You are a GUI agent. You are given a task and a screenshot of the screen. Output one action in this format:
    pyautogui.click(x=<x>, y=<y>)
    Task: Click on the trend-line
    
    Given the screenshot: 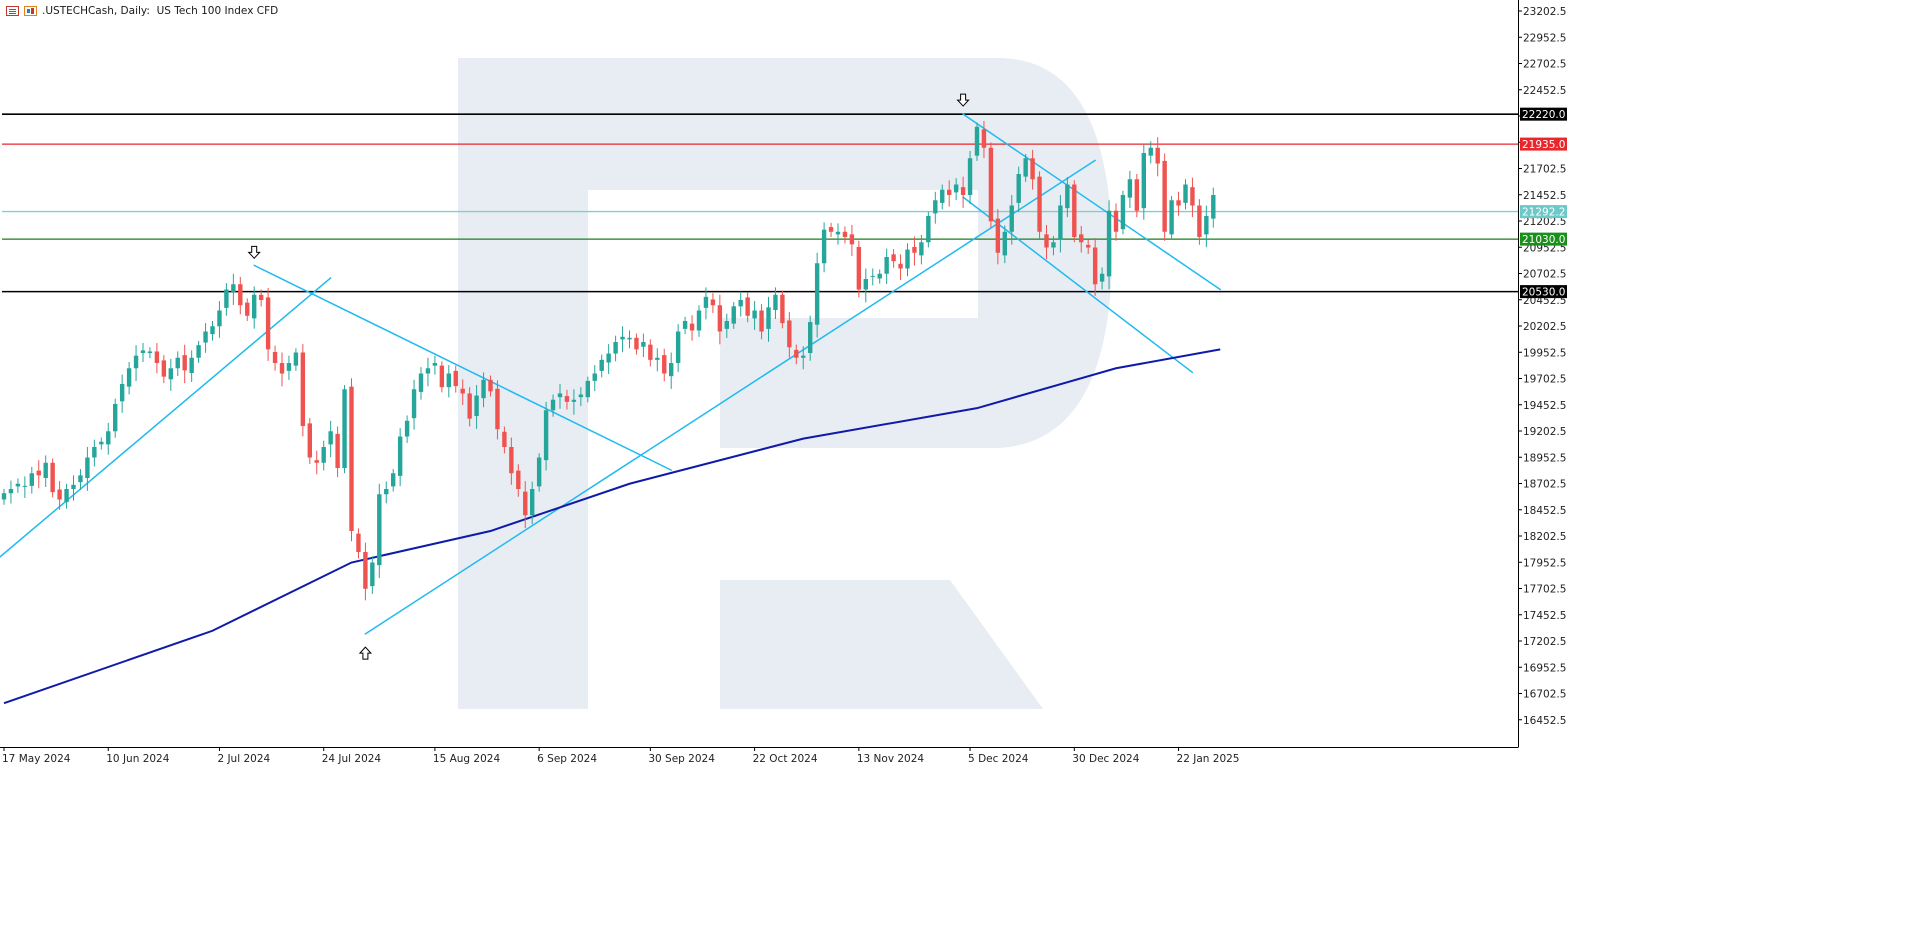 What is the action you would take?
    pyautogui.click(x=462, y=367)
    